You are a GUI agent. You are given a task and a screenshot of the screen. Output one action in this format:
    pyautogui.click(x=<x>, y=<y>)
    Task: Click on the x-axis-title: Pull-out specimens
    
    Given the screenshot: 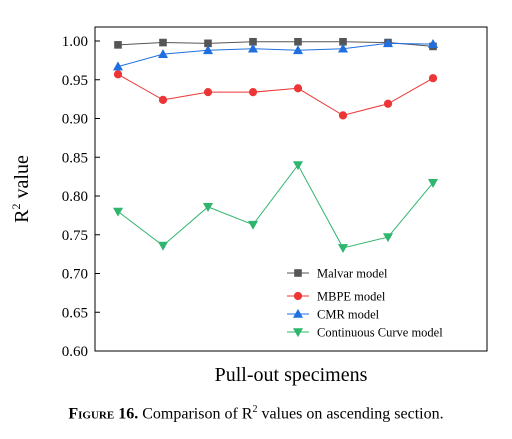 What is the action you would take?
    pyautogui.click(x=291, y=375)
    